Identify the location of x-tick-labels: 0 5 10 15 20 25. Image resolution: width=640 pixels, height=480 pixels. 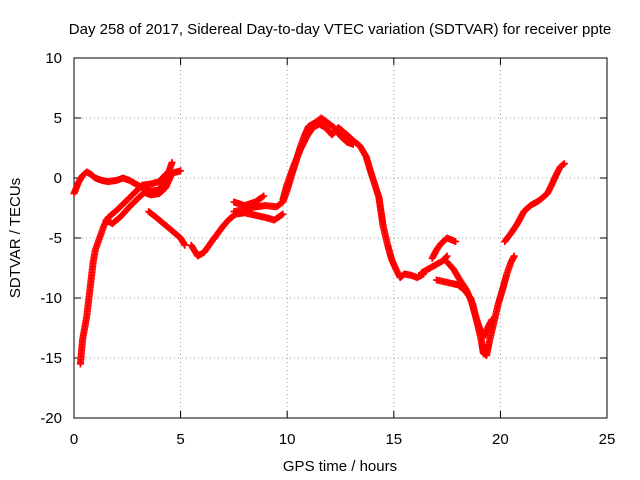
(343, 439).